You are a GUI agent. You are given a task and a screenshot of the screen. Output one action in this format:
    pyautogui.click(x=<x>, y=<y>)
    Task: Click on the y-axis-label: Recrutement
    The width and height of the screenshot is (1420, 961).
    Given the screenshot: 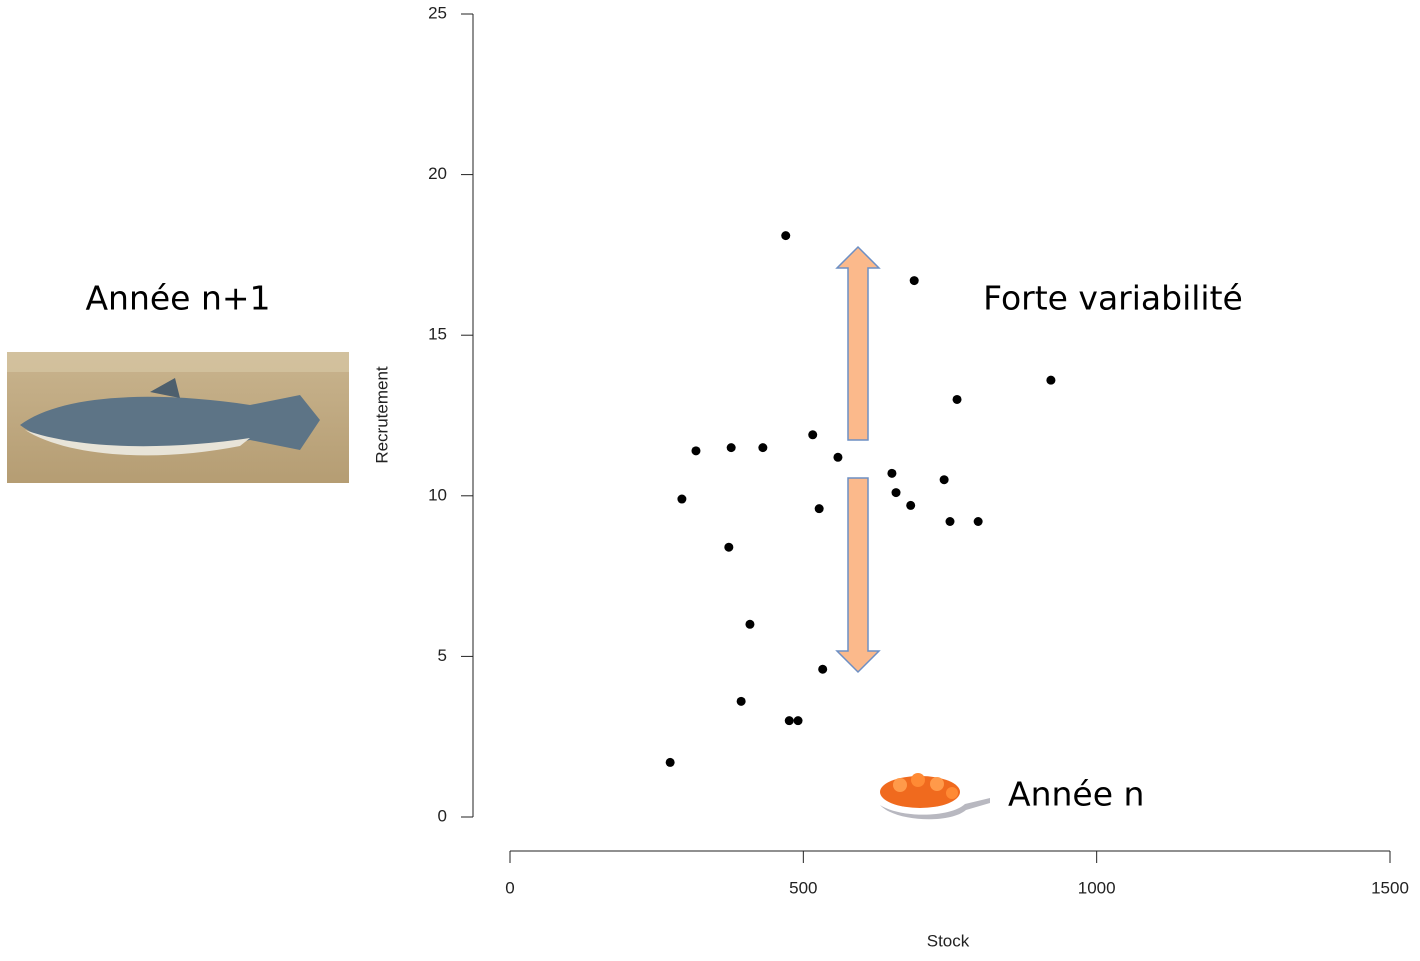 What is the action you would take?
    pyautogui.click(x=381, y=415)
    